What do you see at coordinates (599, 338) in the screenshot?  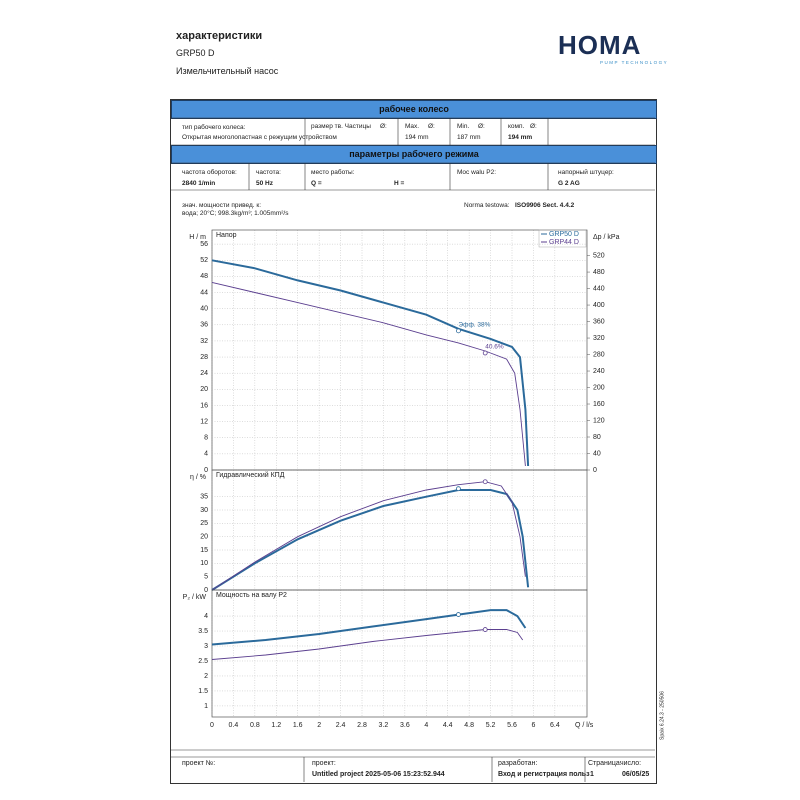 I see `y2-tick-label: 320` at bounding box center [599, 338].